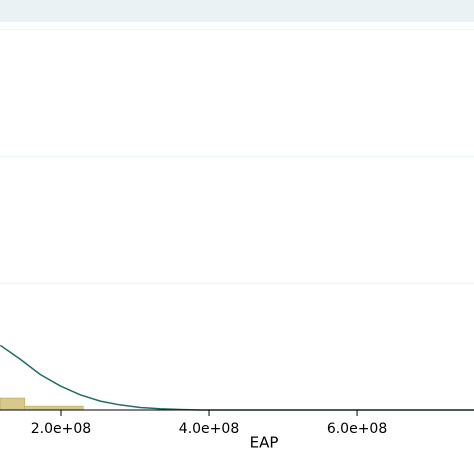 Image resolution: width=474 pixels, height=474 pixels. I want to click on x-tick-label: 2.0e+08, so click(61, 429).